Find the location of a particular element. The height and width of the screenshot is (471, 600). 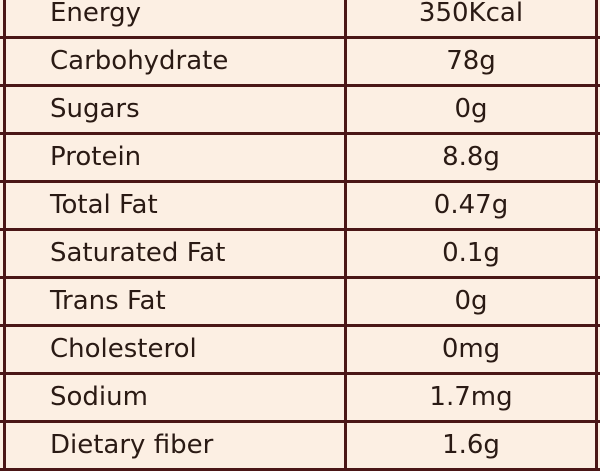

nutrient-name: Dietary fiber is located at coordinates (132, 445).